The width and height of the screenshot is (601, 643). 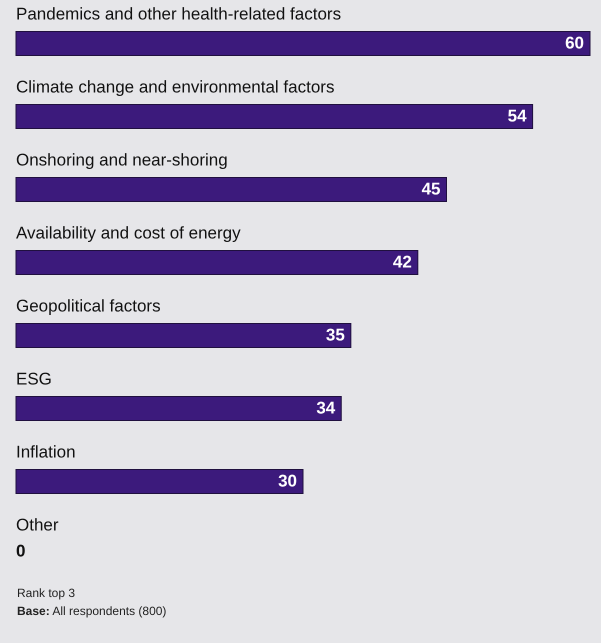 I want to click on y-tick-label: Availability and cost of energy, so click(x=129, y=233).